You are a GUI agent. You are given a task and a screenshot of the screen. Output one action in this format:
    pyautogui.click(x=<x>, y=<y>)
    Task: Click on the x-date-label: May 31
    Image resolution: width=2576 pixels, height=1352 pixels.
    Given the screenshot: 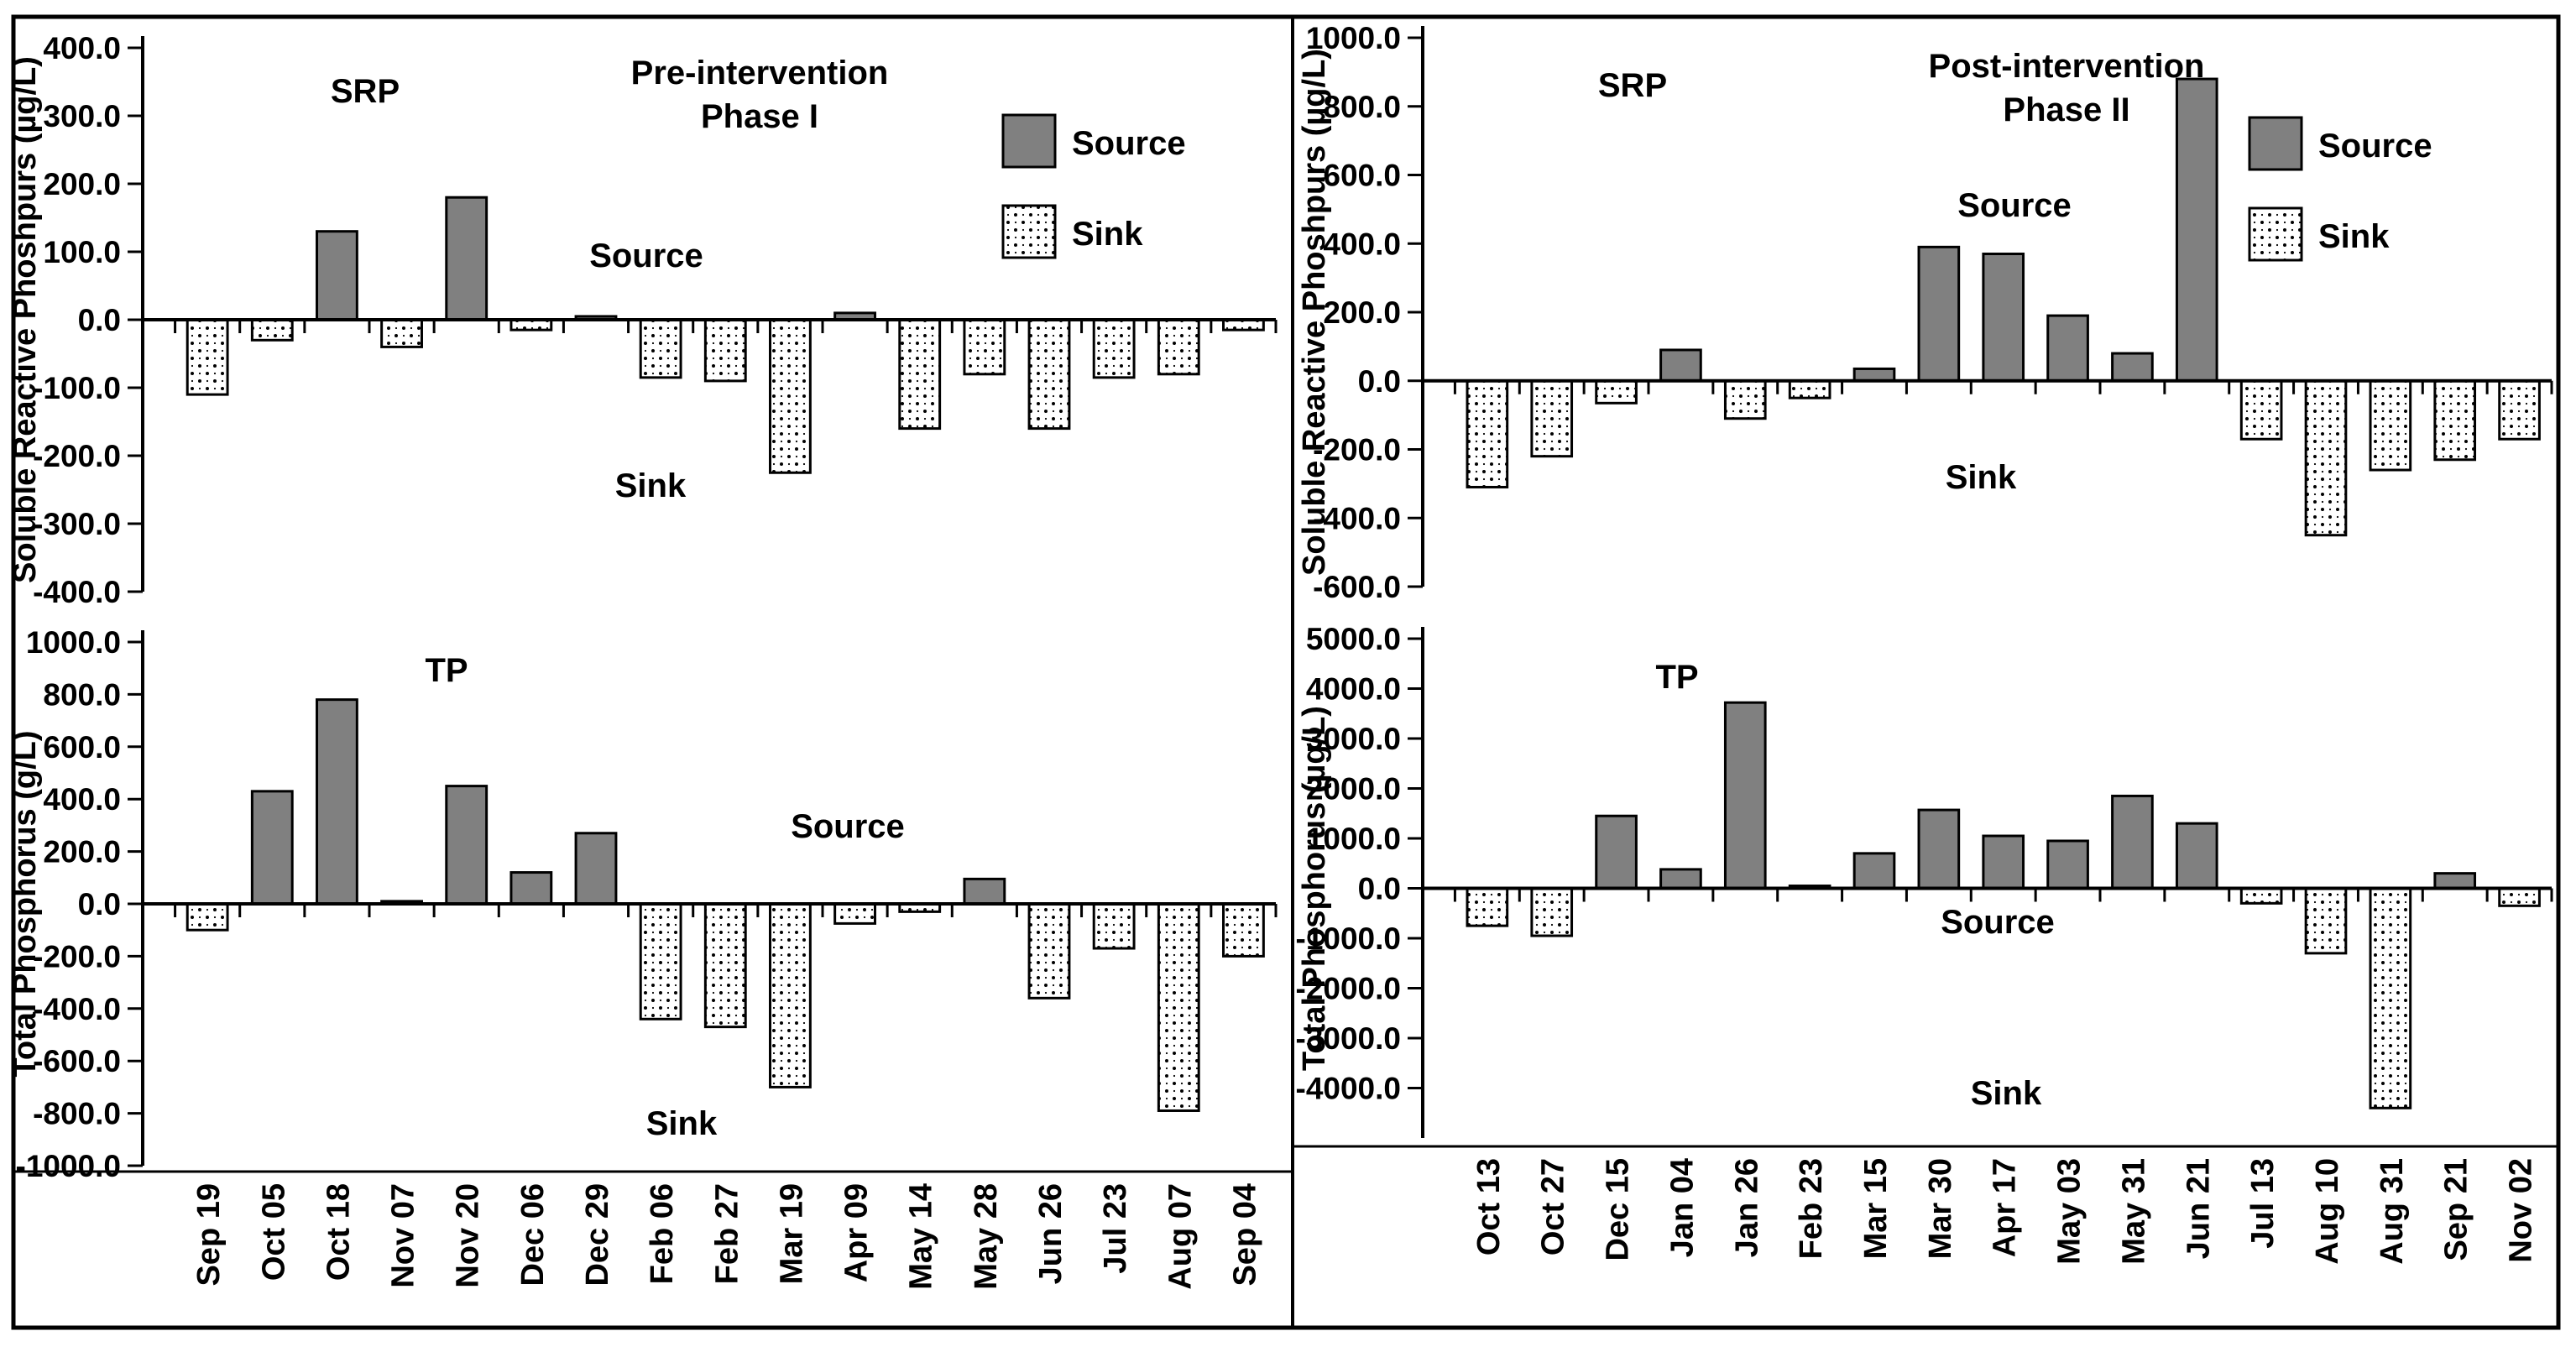 What is the action you would take?
    pyautogui.click(x=2133, y=1211)
    